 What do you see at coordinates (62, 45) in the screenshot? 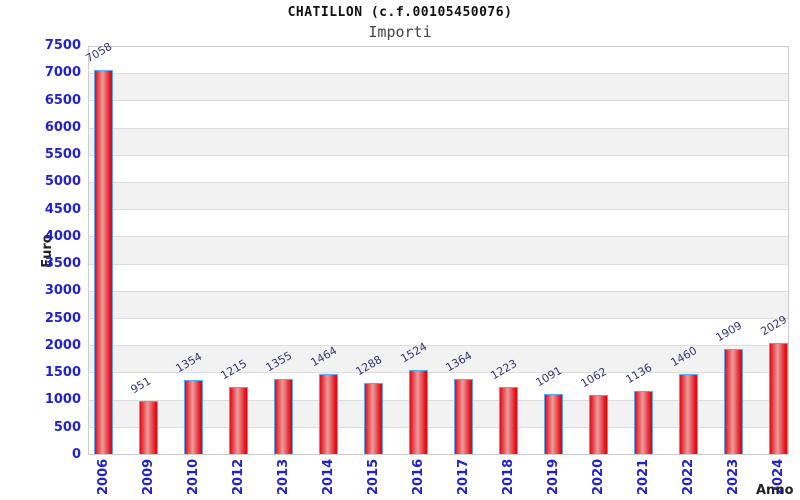
I see `y-tick-label: 7500` at bounding box center [62, 45].